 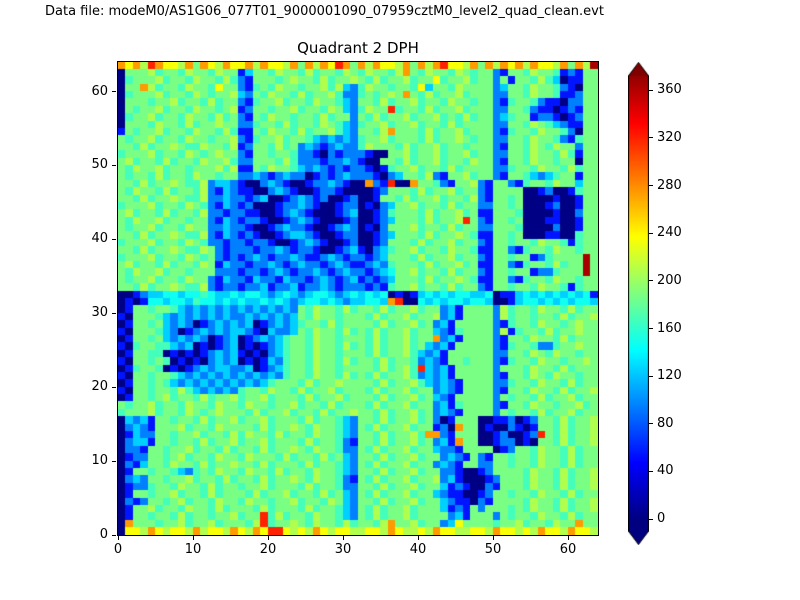 What do you see at coordinates (568, 549) in the screenshot?
I see `x-tick-label: 60` at bounding box center [568, 549].